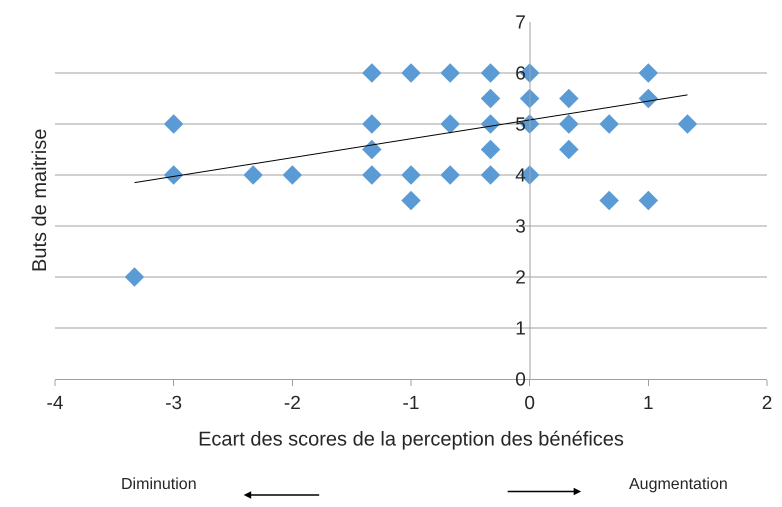  What do you see at coordinates (159, 484) in the screenshot?
I see `text: Diminution` at bounding box center [159, 484].